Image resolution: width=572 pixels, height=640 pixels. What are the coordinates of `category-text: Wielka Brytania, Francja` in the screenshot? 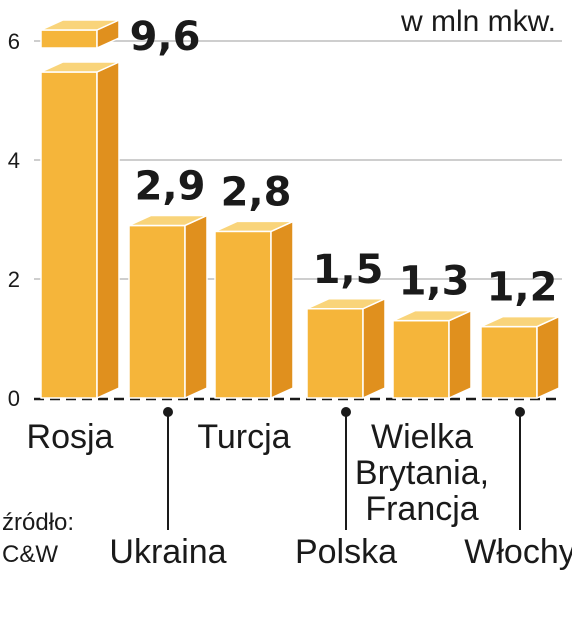 It's located at (422, 473).